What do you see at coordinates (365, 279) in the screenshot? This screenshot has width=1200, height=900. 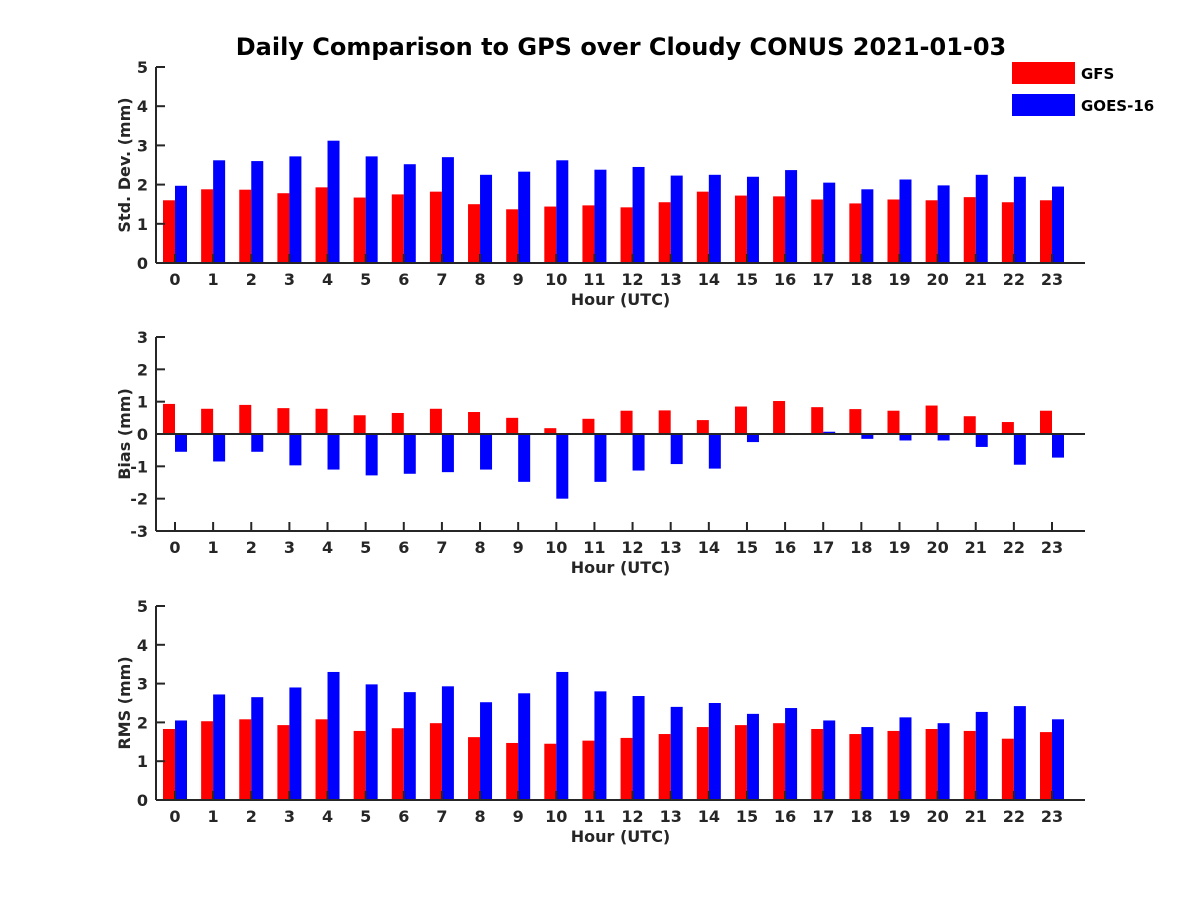 I see `std-dev-x-tick-label: 5` at bounding box center [365, 279].